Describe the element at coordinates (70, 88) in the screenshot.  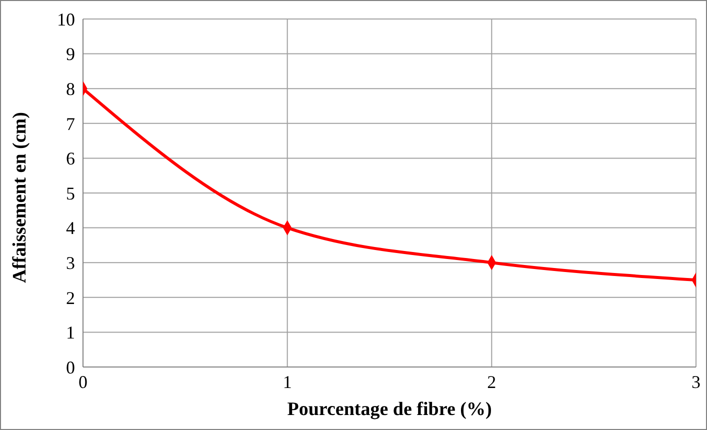
I see `y-tick-label: 8` at that location.